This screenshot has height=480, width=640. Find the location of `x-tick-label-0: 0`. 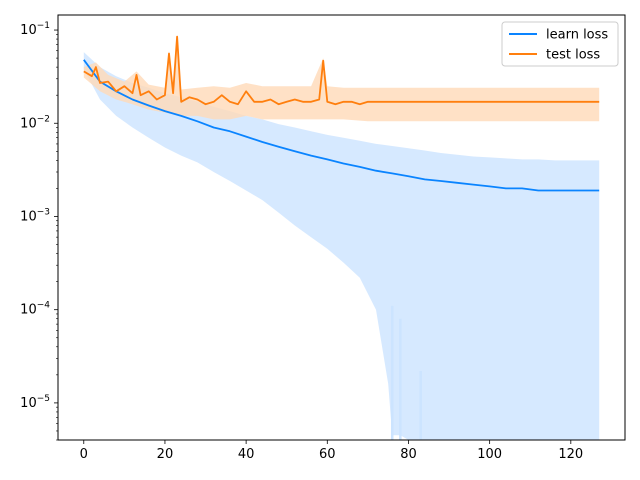

x-tick-label-0: 0 is located at coordinates (84, 454).